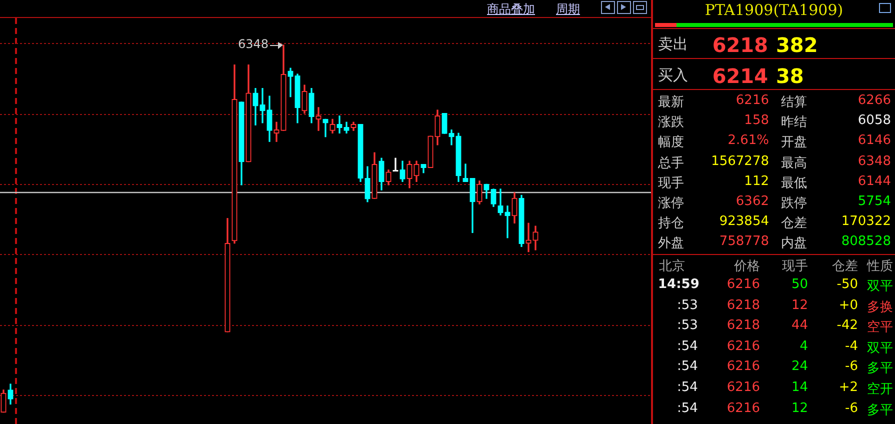 This screenshot has width=895, height=424. What do you see at coordinates (873, 120) in the screenshot?
I see `text: 6058` at bounding box center [873, 120].